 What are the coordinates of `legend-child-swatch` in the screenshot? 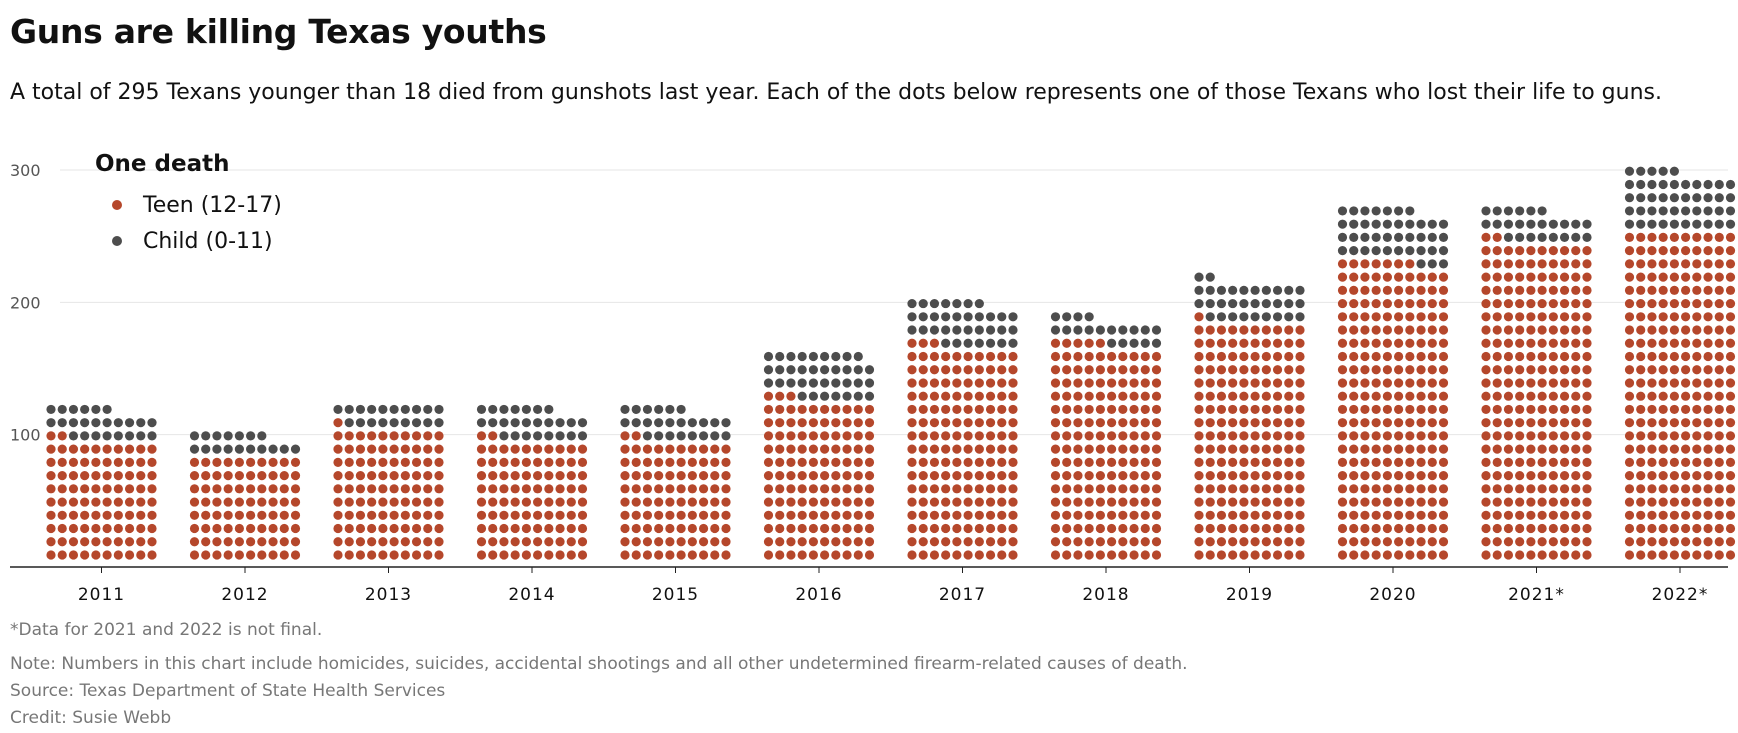 It's located at (117, 241).